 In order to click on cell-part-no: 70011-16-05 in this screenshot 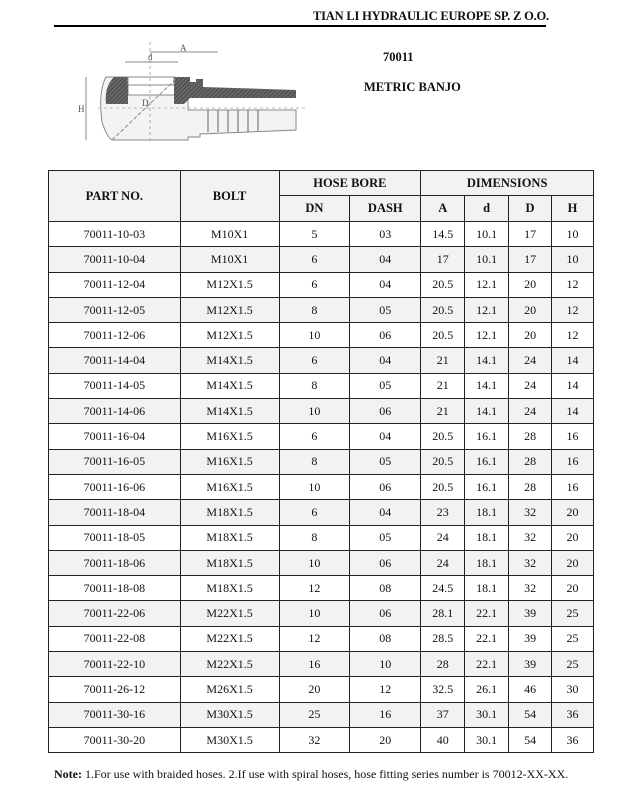, I will do `click(114, 461)`.